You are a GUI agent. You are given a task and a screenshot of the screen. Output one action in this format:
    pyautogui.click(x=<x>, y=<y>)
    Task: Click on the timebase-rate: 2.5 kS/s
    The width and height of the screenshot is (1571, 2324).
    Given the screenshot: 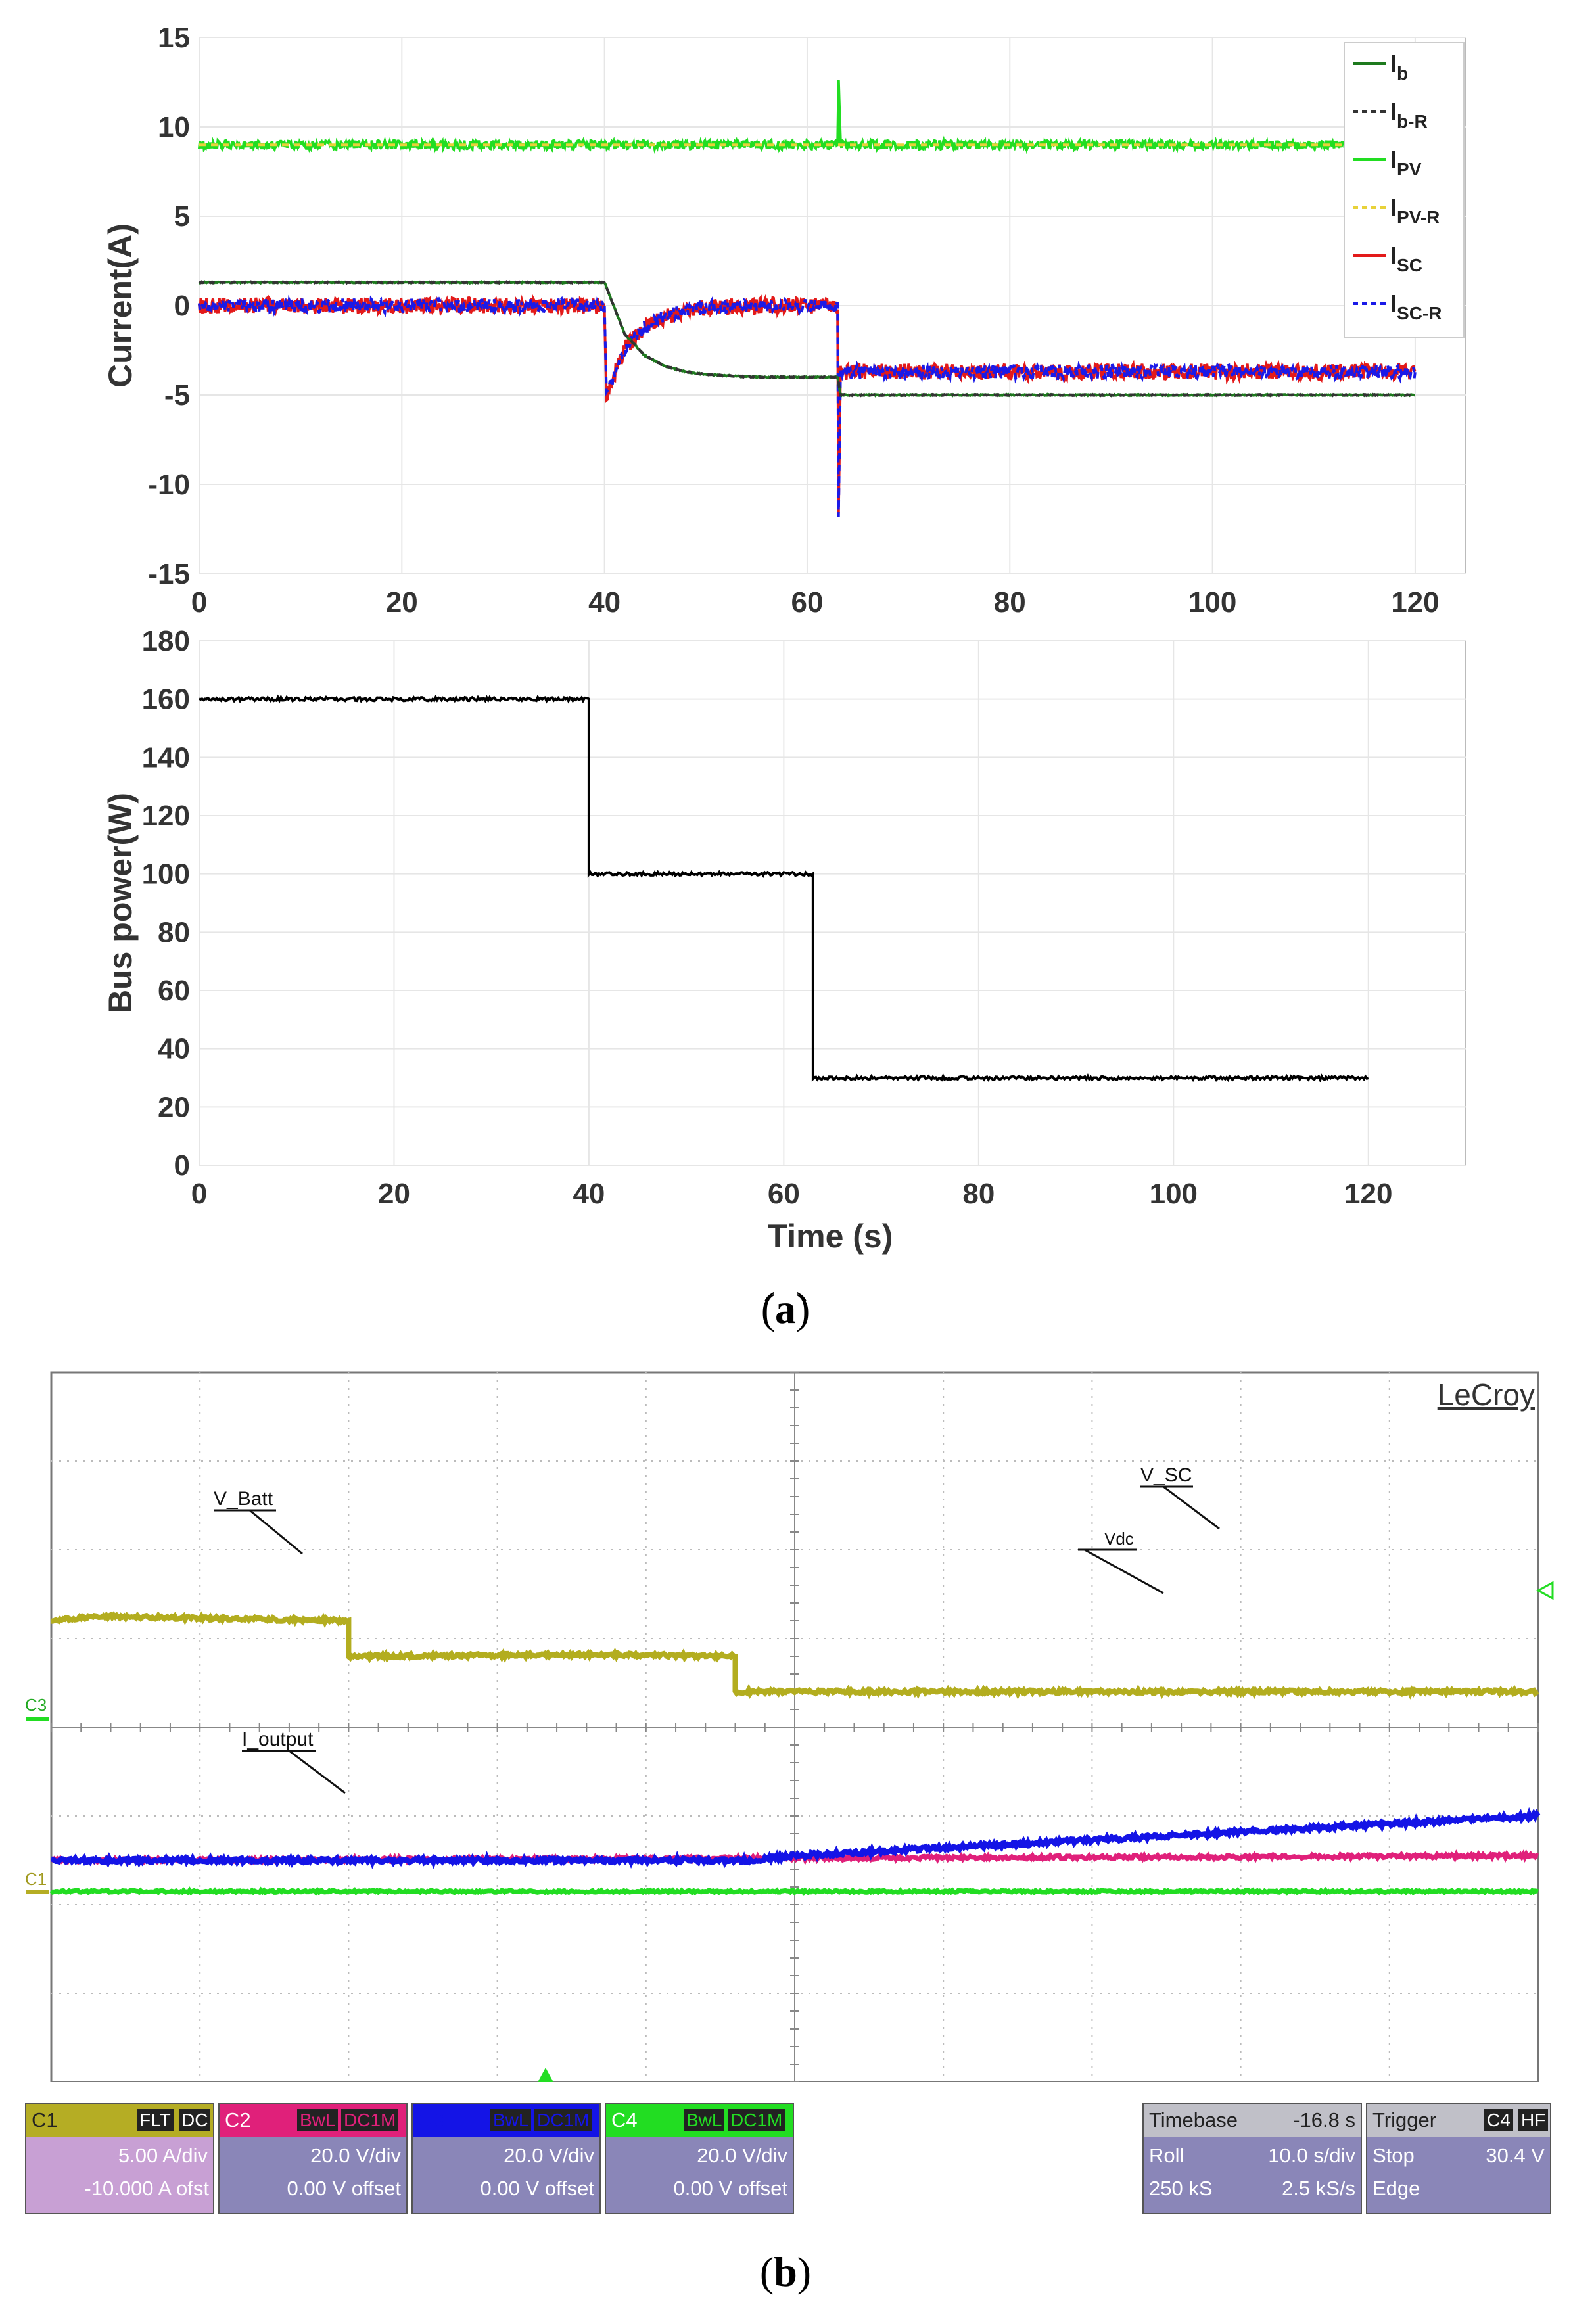 What is the action you would take?
    pyautogui.click(x=1318, y=2188)
    